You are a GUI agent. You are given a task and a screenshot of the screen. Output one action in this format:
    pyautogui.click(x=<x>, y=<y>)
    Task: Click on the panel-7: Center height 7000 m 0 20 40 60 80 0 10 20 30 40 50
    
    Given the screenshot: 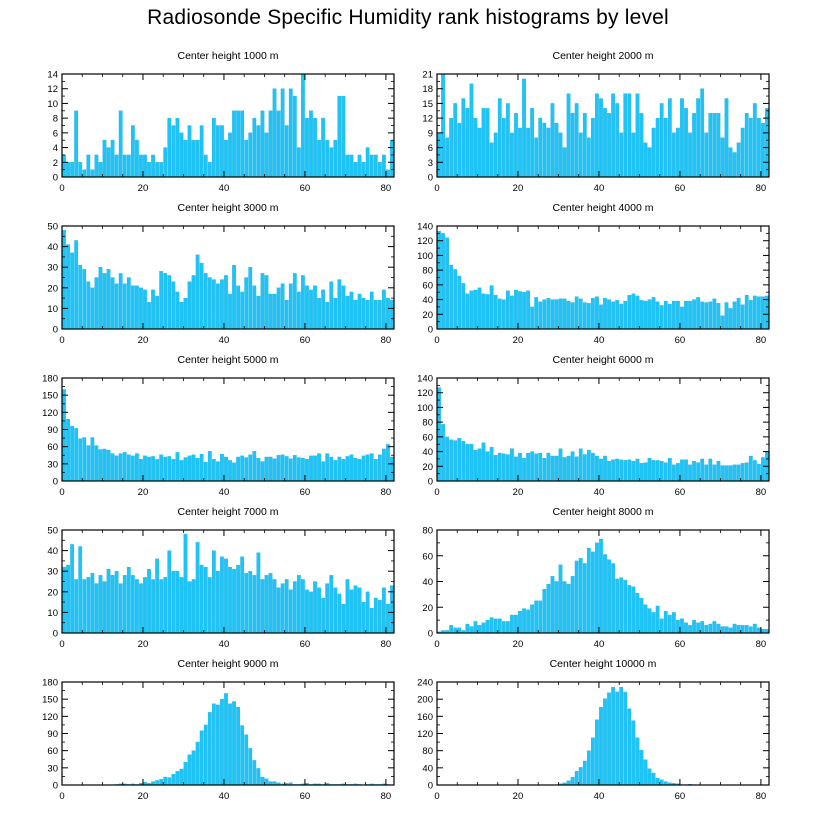 What is the action you would take?
    pyautogui.click(x=221, y=578)
    